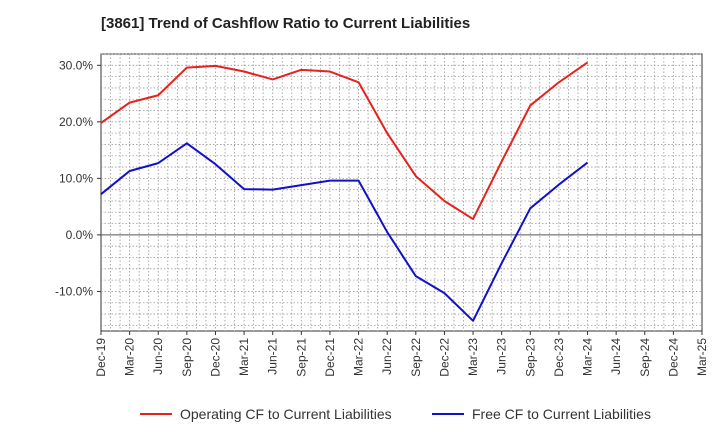 The height and width of the screenshot is (440, 720). Describe the element at coordinates (645, 357) in the screenshot. I see `x-tick-label: Sep-24` at that location.